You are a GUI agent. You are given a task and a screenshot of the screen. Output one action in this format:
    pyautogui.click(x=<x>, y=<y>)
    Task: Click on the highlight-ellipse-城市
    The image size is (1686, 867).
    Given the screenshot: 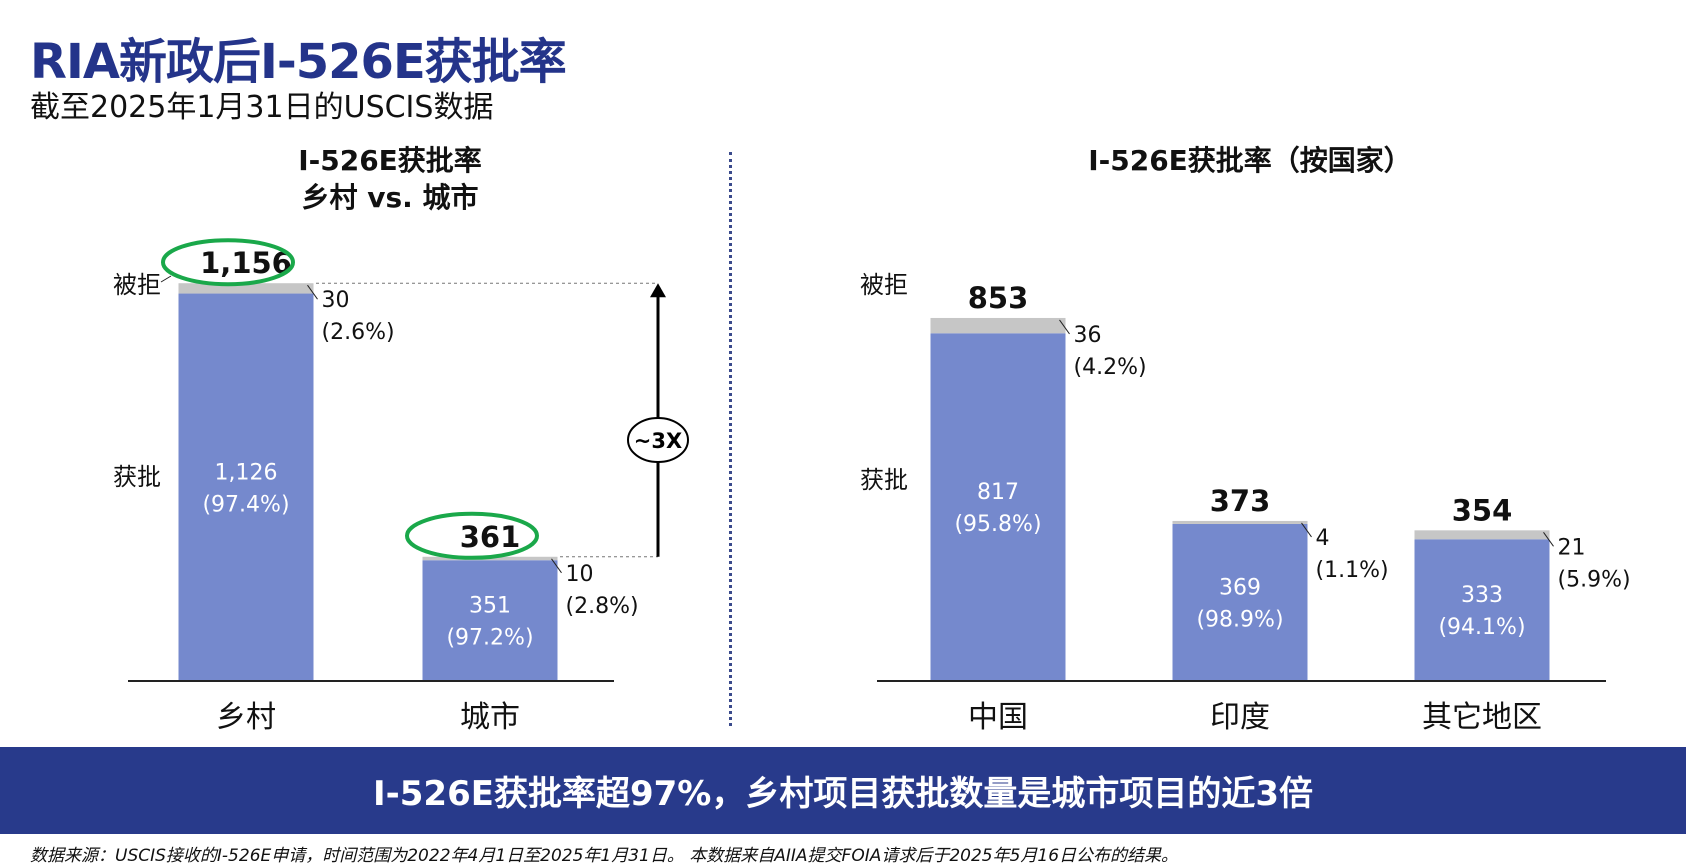 What is the action you would take?
    pyautogui.click(x=472, y=535)
    